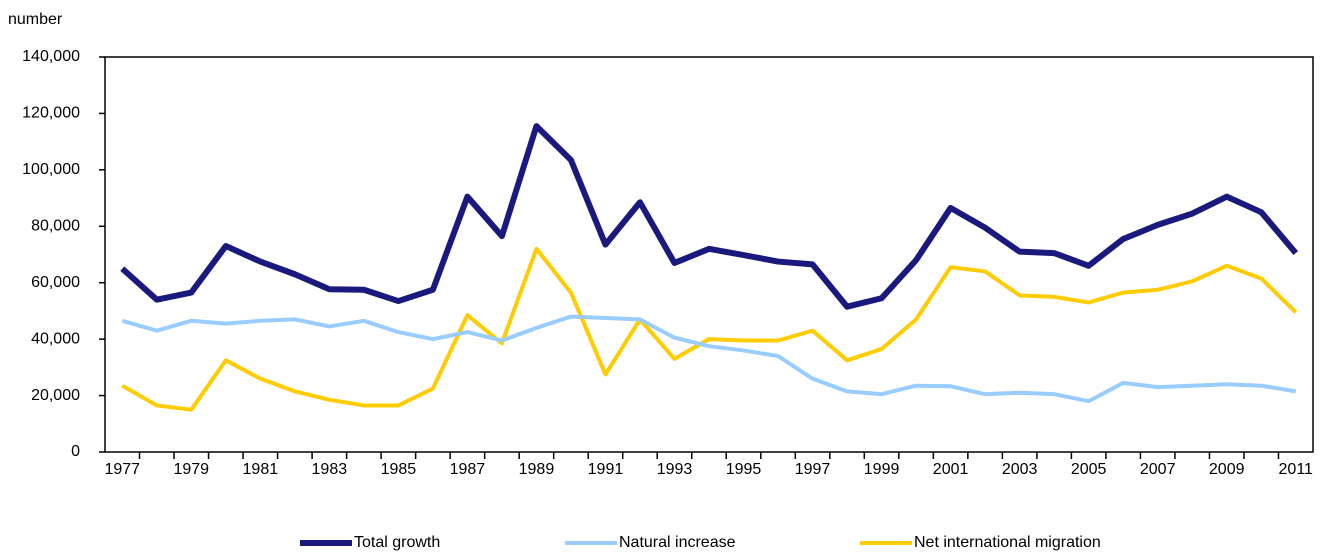  Describe the element at coordinates (261, 469) in the screenshot. I see `x-tick-label: 1981` at that location.